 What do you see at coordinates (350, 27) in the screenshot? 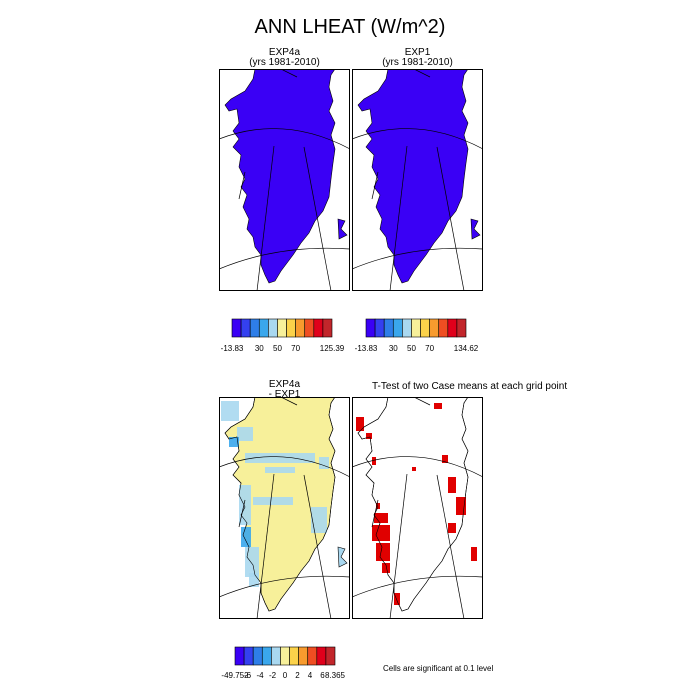
I see `figure-title: ANN LHEAT (W/m^2)` at bounding box center [350, 27].